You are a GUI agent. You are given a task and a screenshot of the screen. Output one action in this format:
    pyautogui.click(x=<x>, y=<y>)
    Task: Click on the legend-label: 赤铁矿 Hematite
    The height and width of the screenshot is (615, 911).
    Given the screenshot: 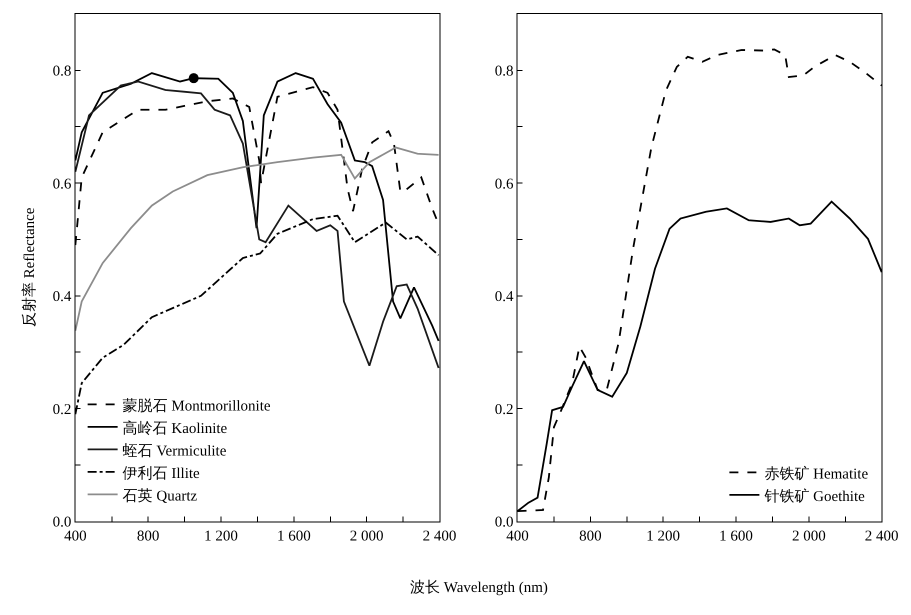 What is the action you would take?
    pyautogui.click(x=816, y=473)
    